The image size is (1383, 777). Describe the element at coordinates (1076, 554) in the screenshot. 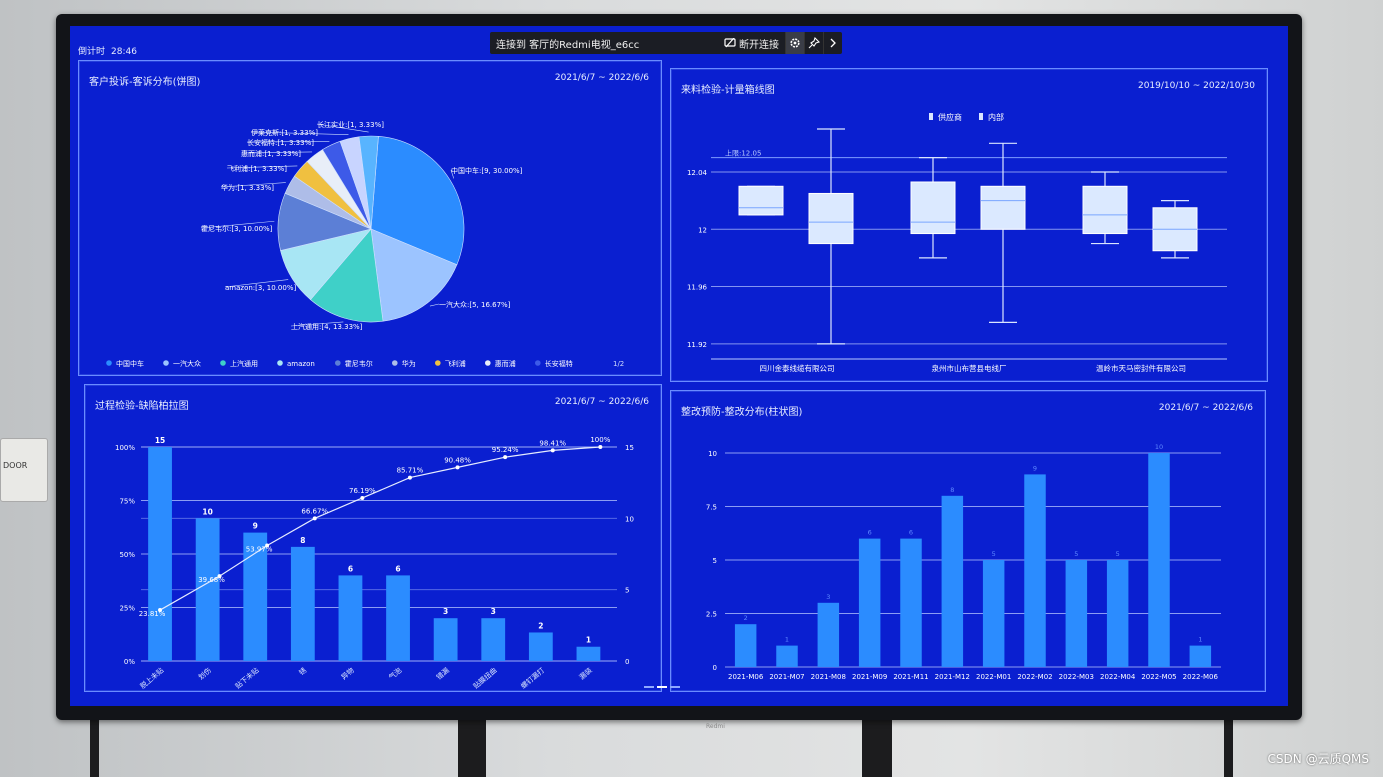

I see `bar-value-label: 5` at that location.